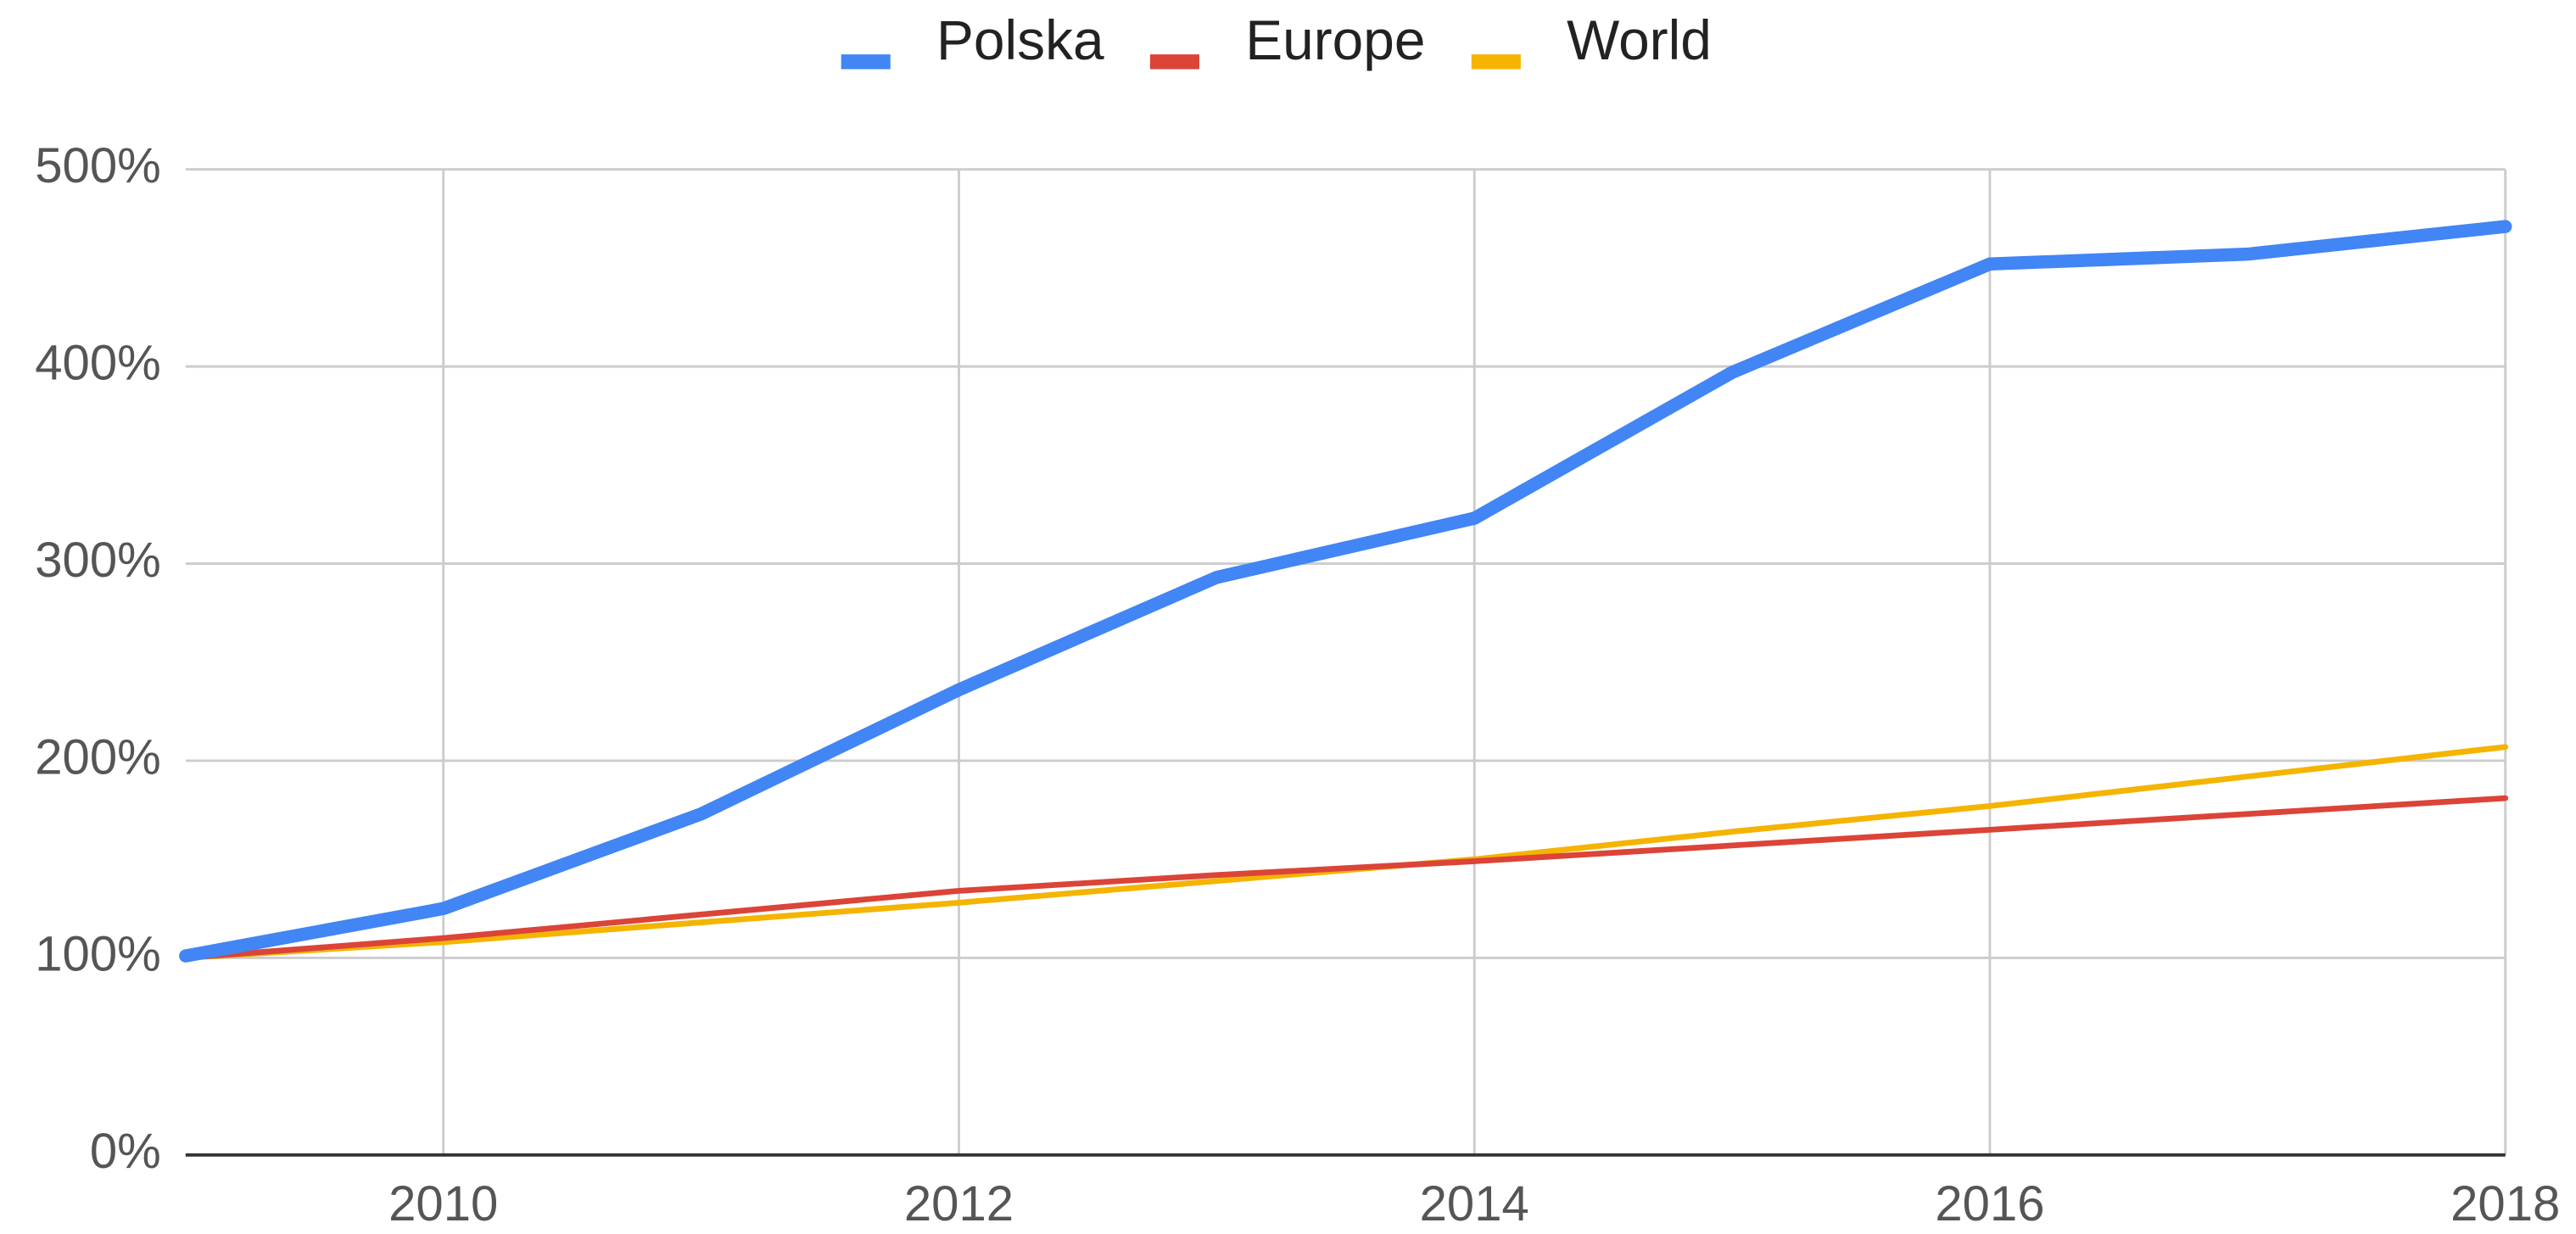 This screenshot has height=1234, width=2576. What do you see at coordinates (98, 362) in the screenshot?
I see `y-tick-label: 400%` at bounding box center [98, 362].